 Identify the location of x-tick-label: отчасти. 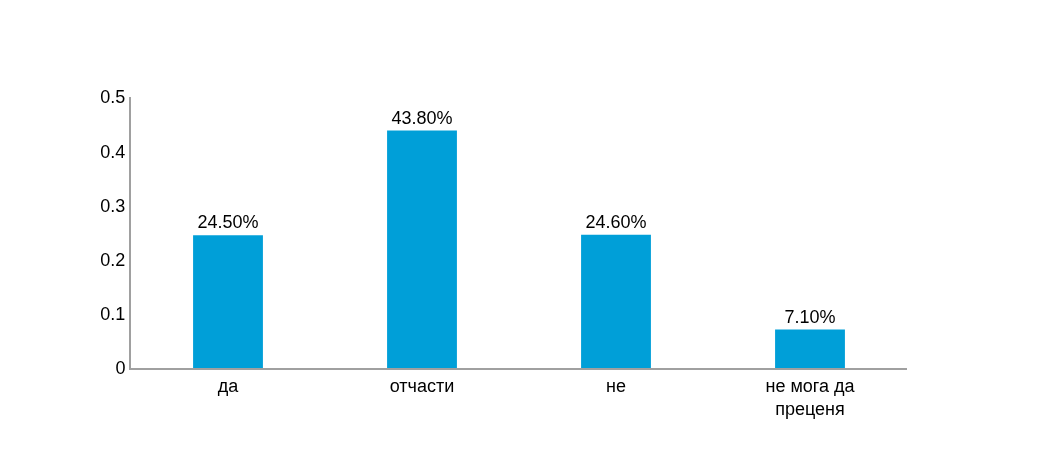
(422, 385).